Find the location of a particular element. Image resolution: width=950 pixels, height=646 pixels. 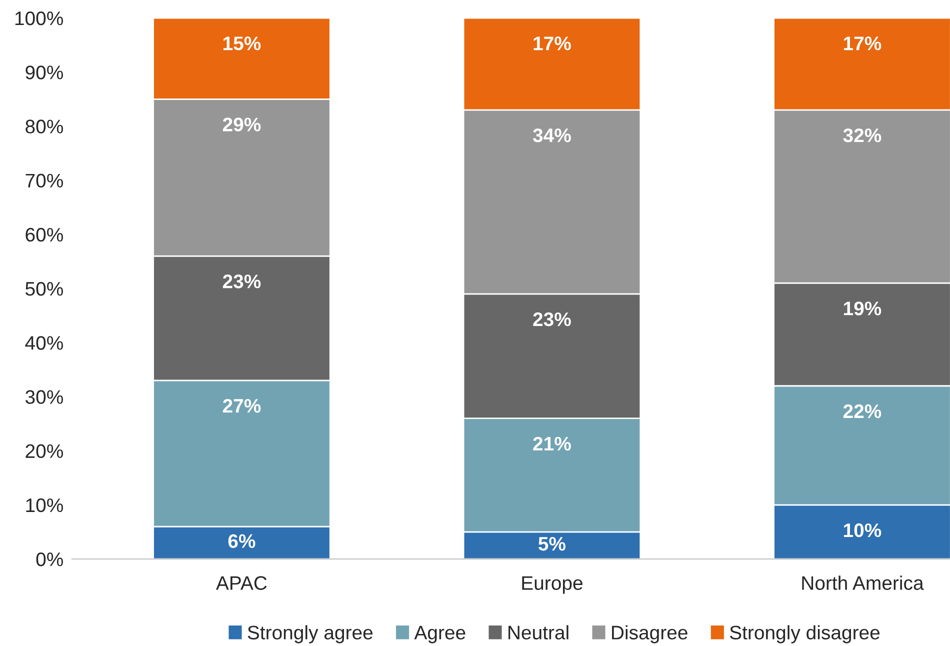

data-label: 22% is located at coordinates (862, 411).